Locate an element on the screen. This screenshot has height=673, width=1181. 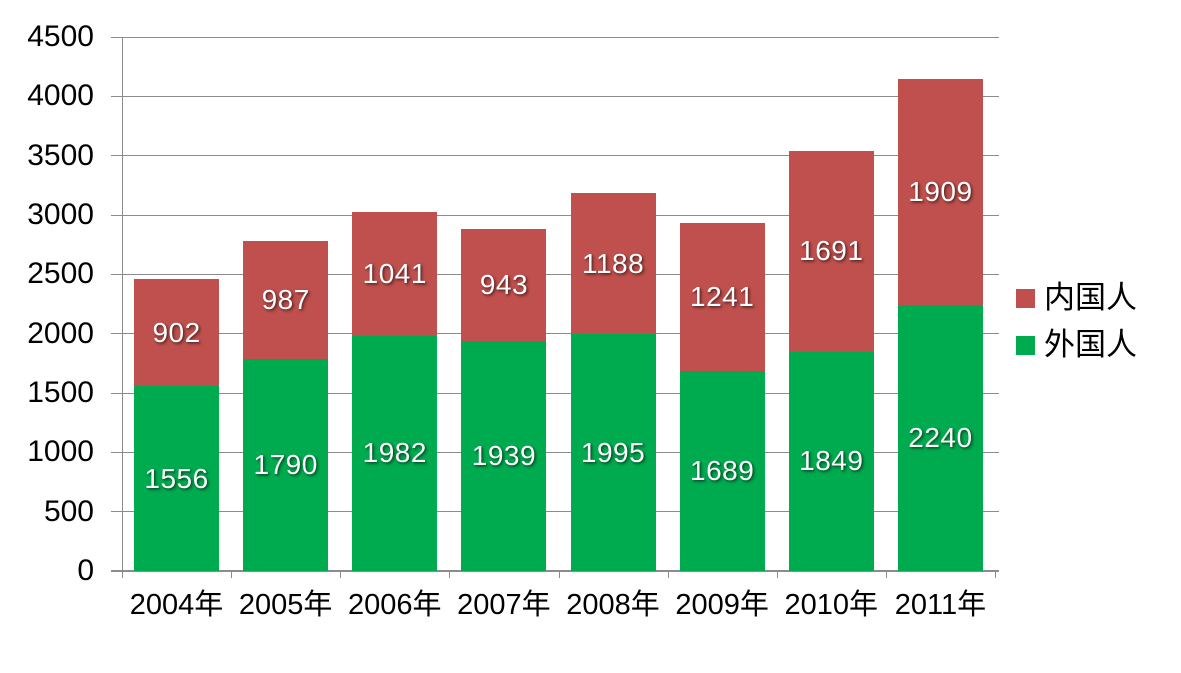
y-axis-tick-label: 0 is located at coordinates (85, 570).